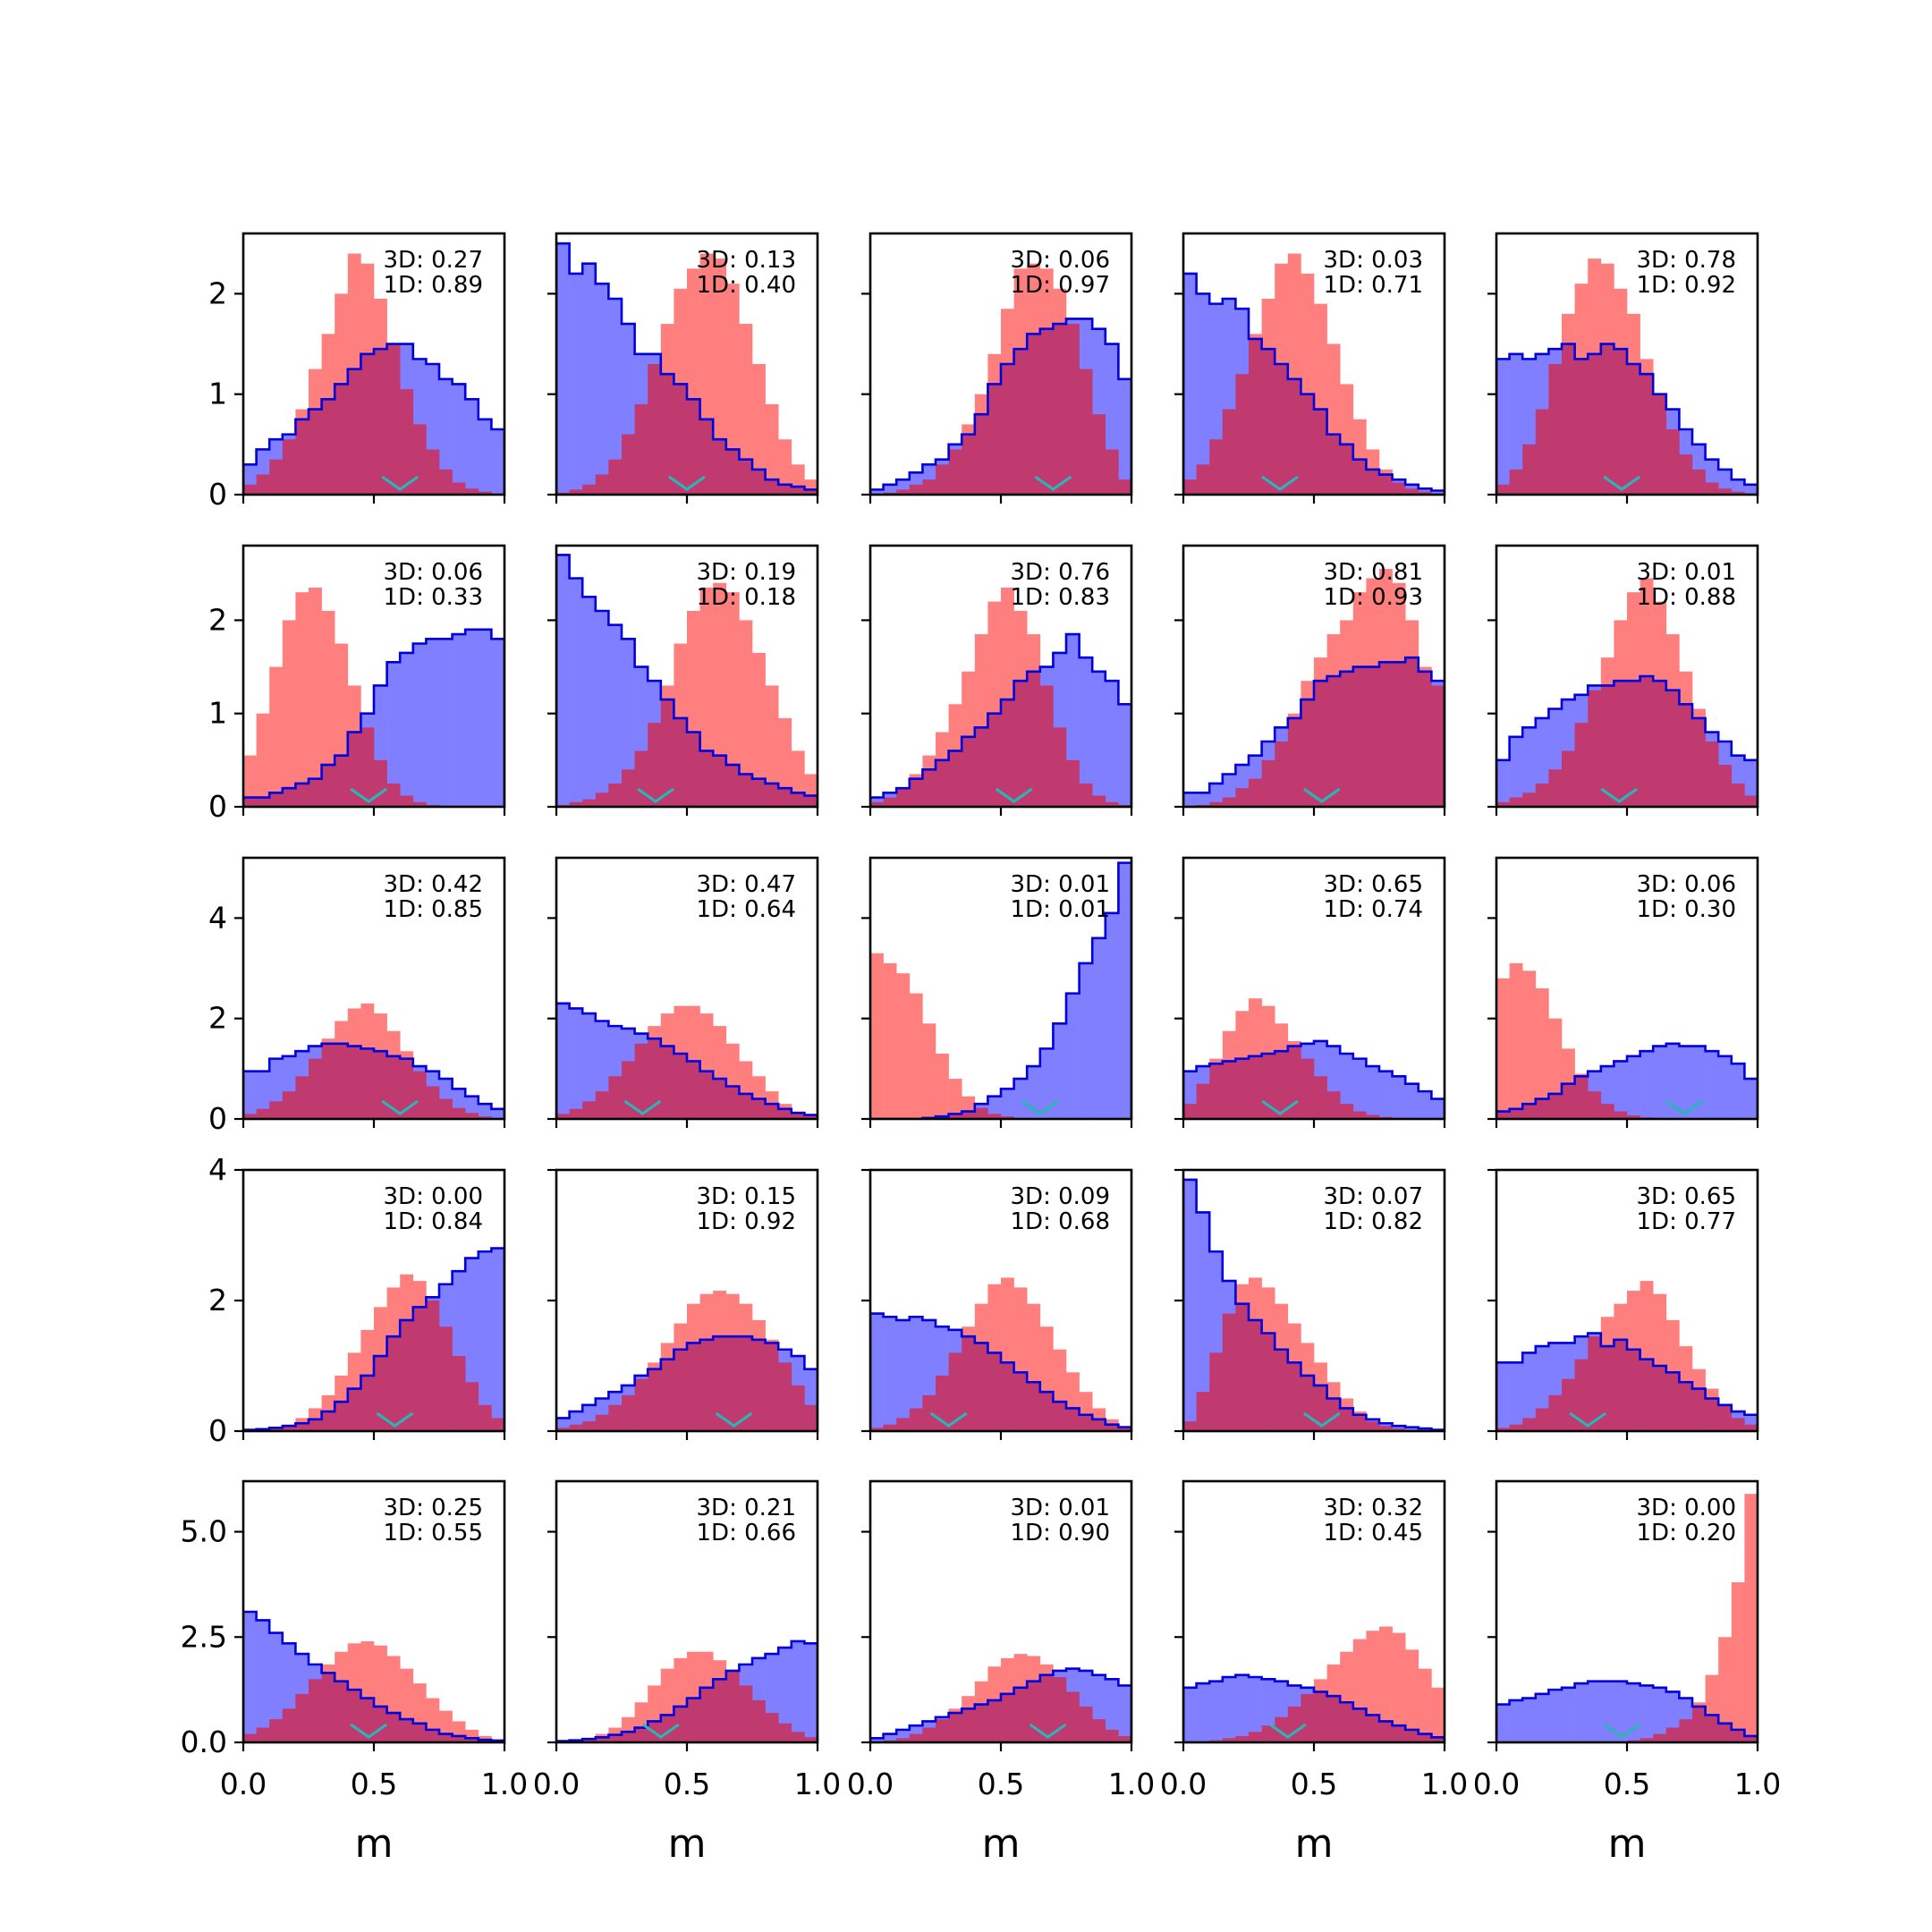 This screenshot has height=1932, width=1932. I want to click on x-tick-label: 0.5, so click(1627, 1784).